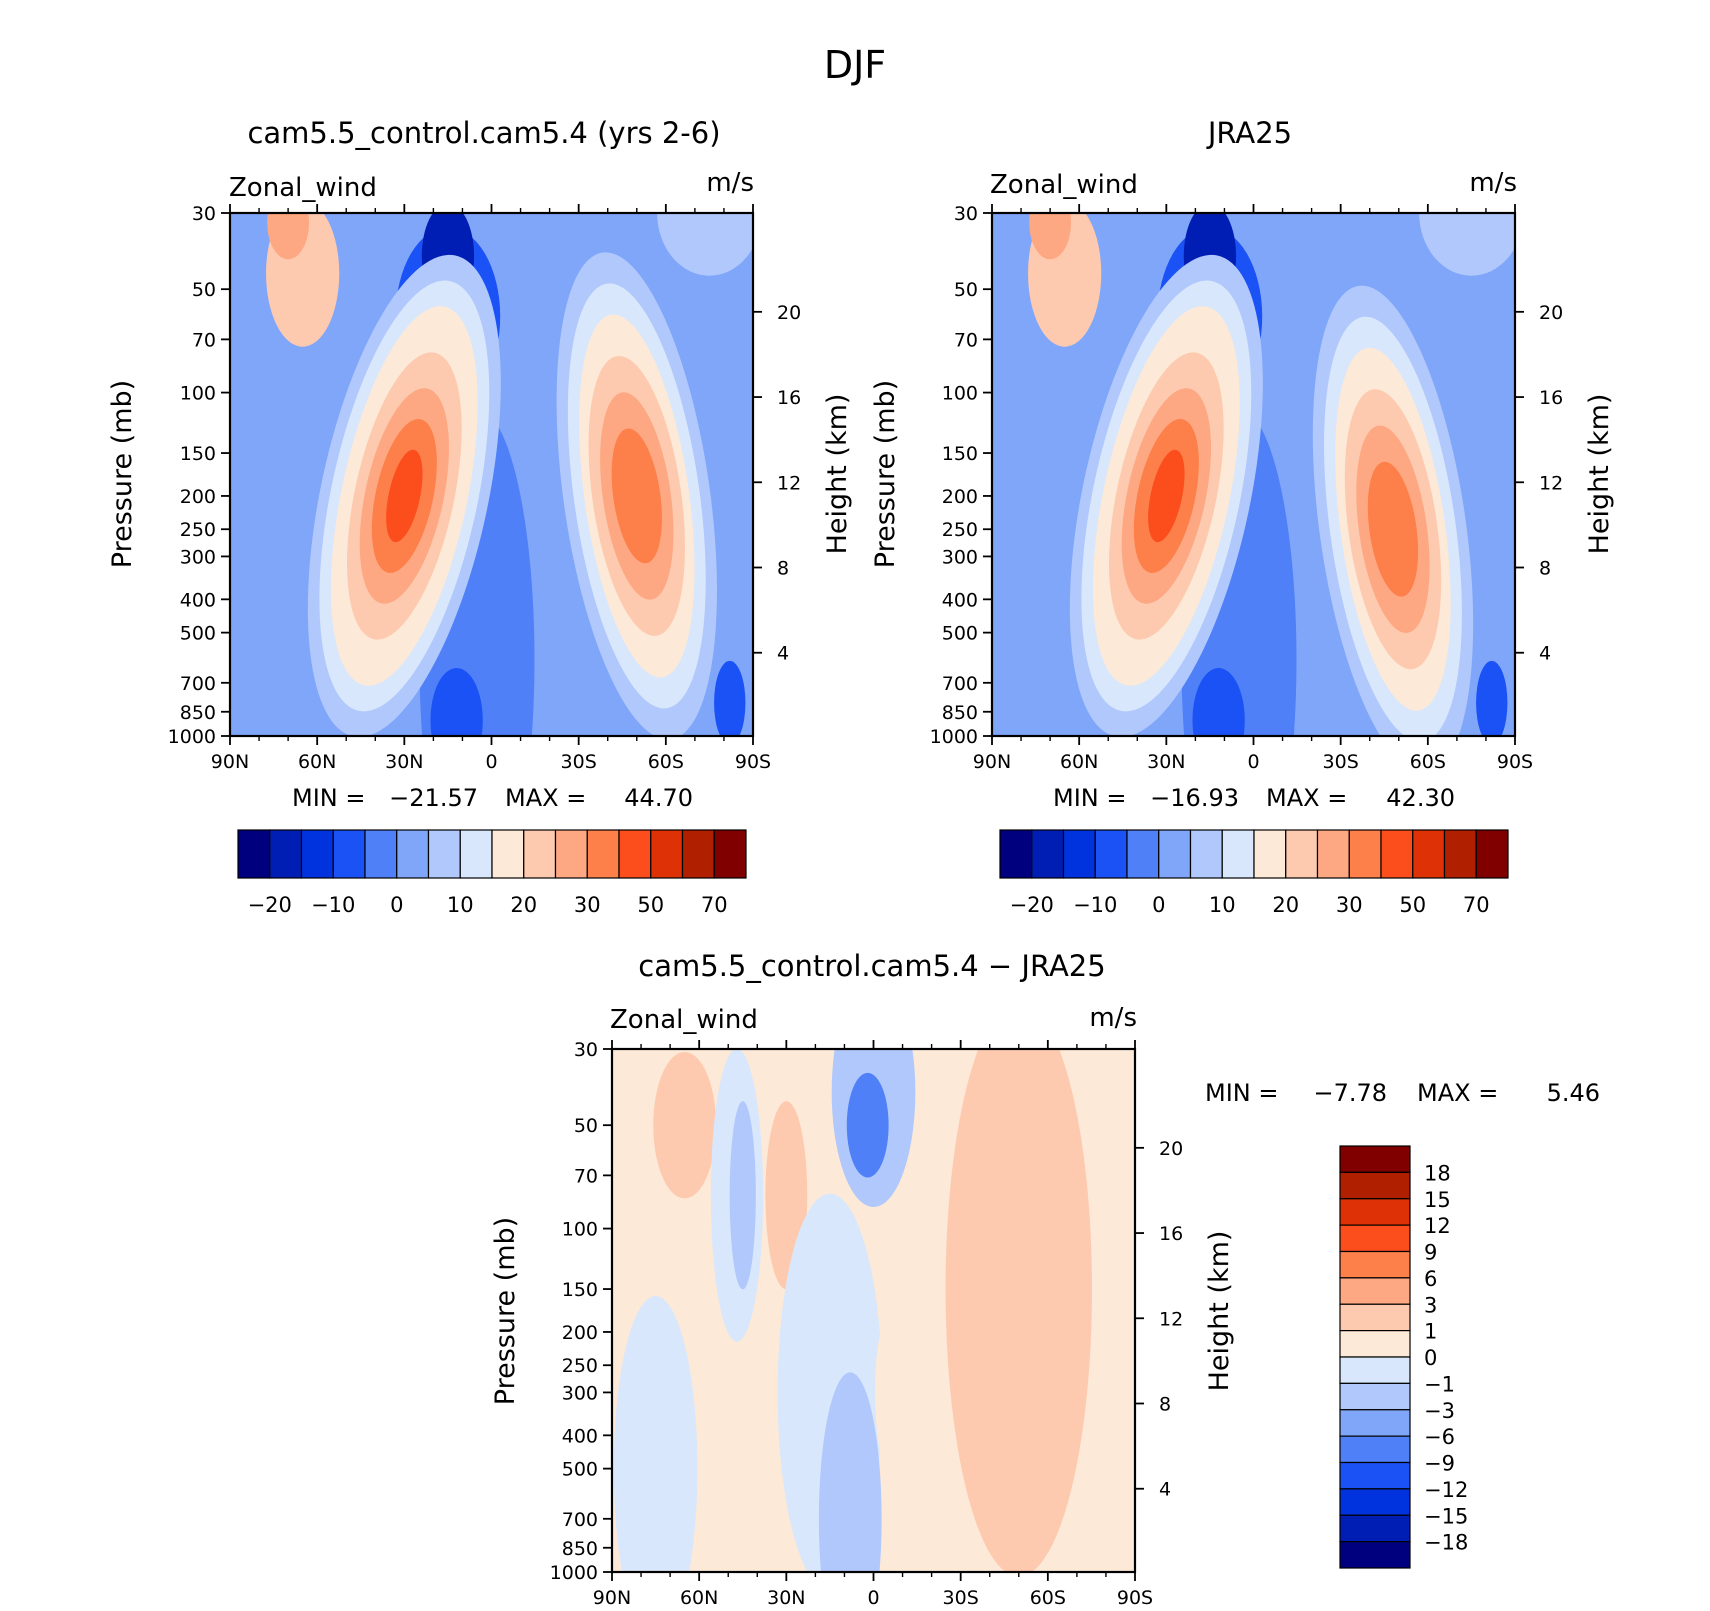 The height and width of the screenshot is (1611, 1710). Describe the element at coordinates (1446, 1516) in the screenshot. I see `colorbar-tick-label: −15` at that location.